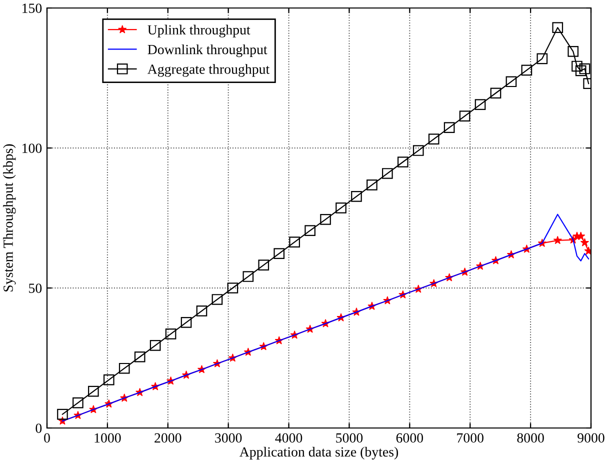 The width and height of the screenshot is (611, 464). I want to click on y-tick-label: 150, so click(32, 8).